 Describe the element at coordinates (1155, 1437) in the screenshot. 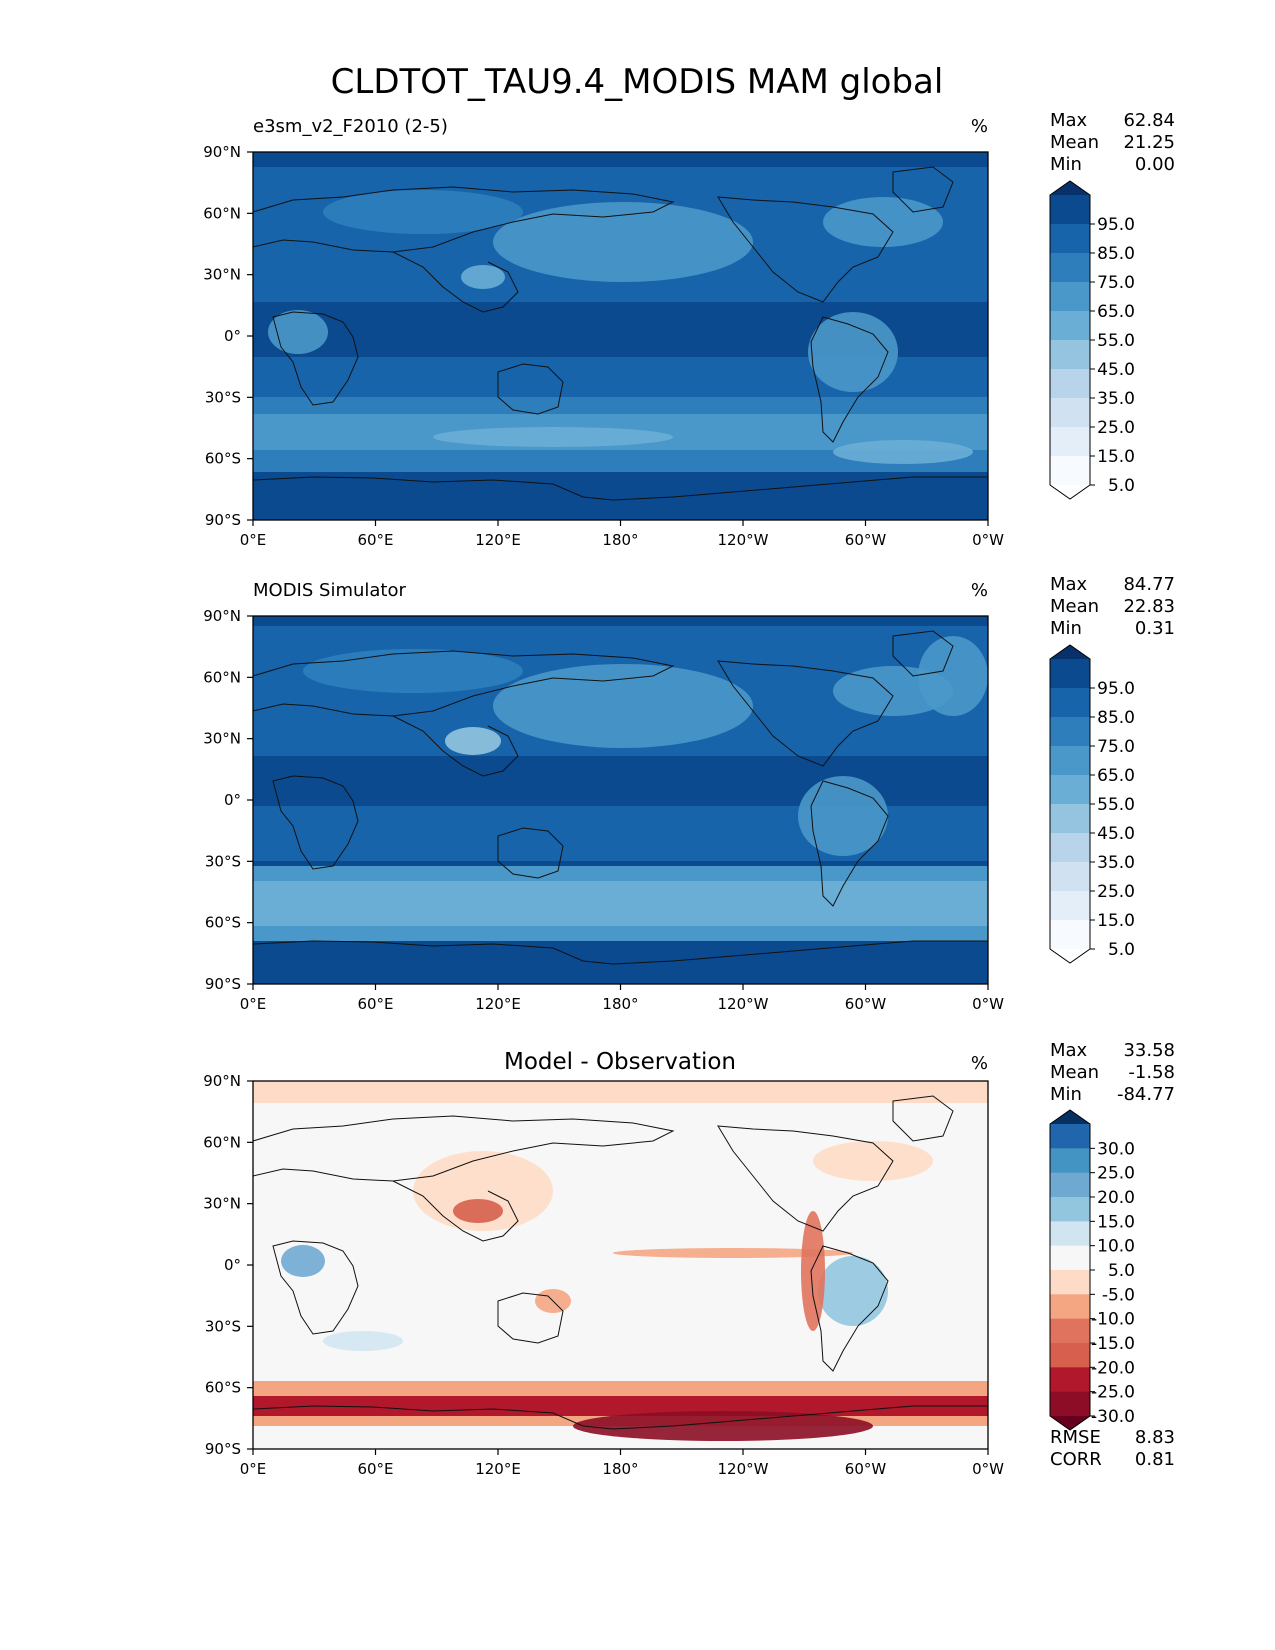

I see `footer-stat-value: 8.83` at that location.